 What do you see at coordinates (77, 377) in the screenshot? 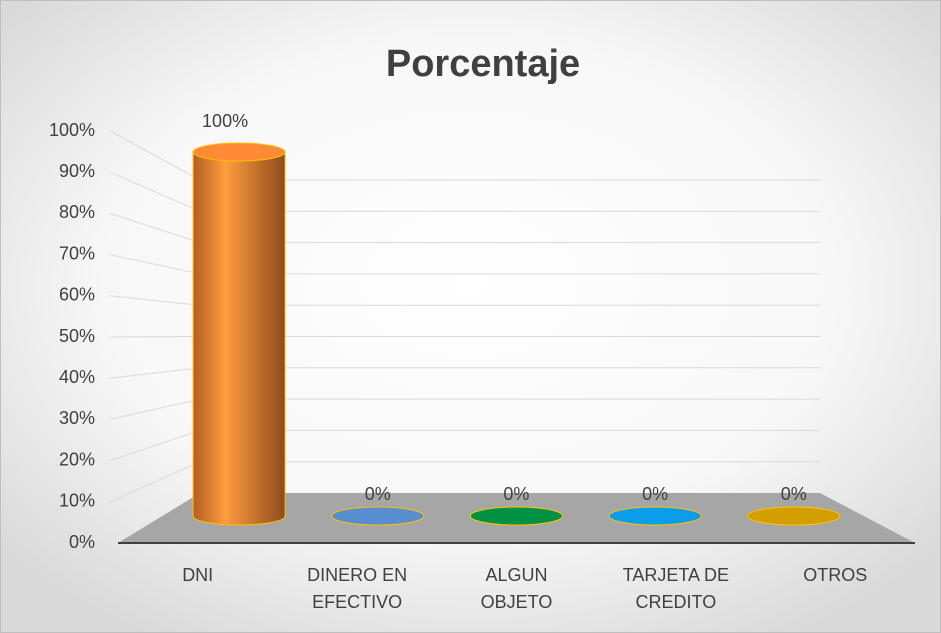
I see `y-tick-label: 40%` at bounding box center [77, 377].